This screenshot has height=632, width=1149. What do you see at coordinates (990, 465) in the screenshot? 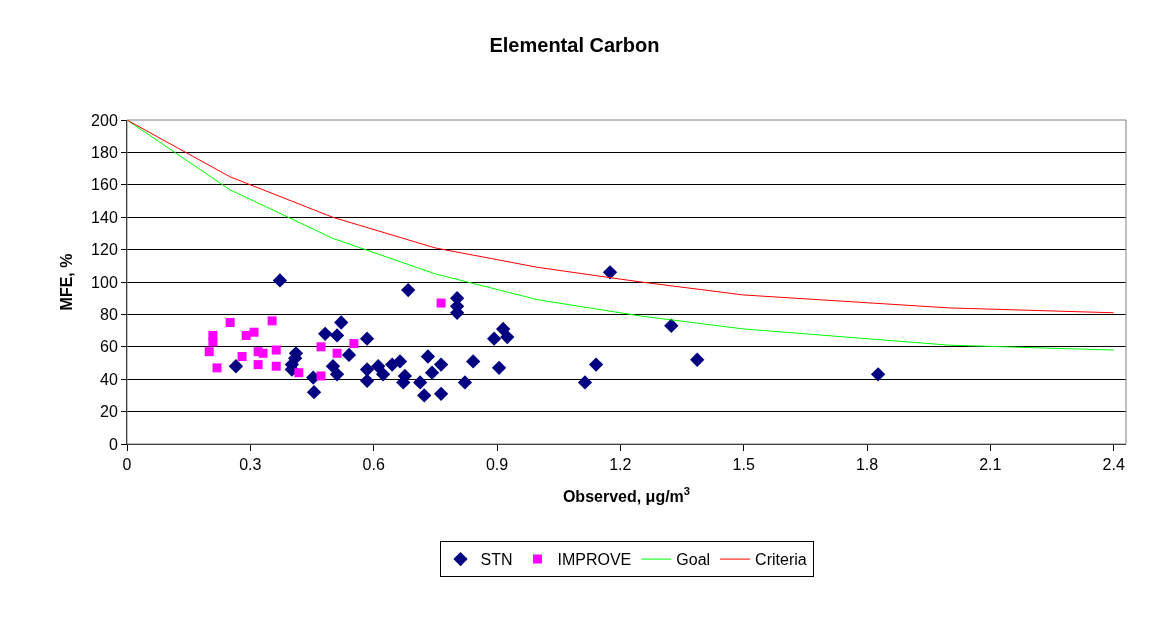
I see `x-tick-label: 2.1` at bounding box center [990, 465].